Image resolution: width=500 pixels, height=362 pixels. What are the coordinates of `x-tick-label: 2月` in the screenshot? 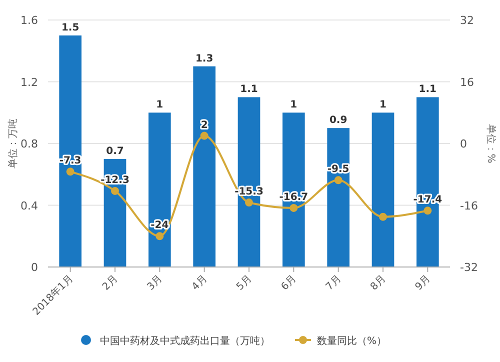 It's located at (110, 283).